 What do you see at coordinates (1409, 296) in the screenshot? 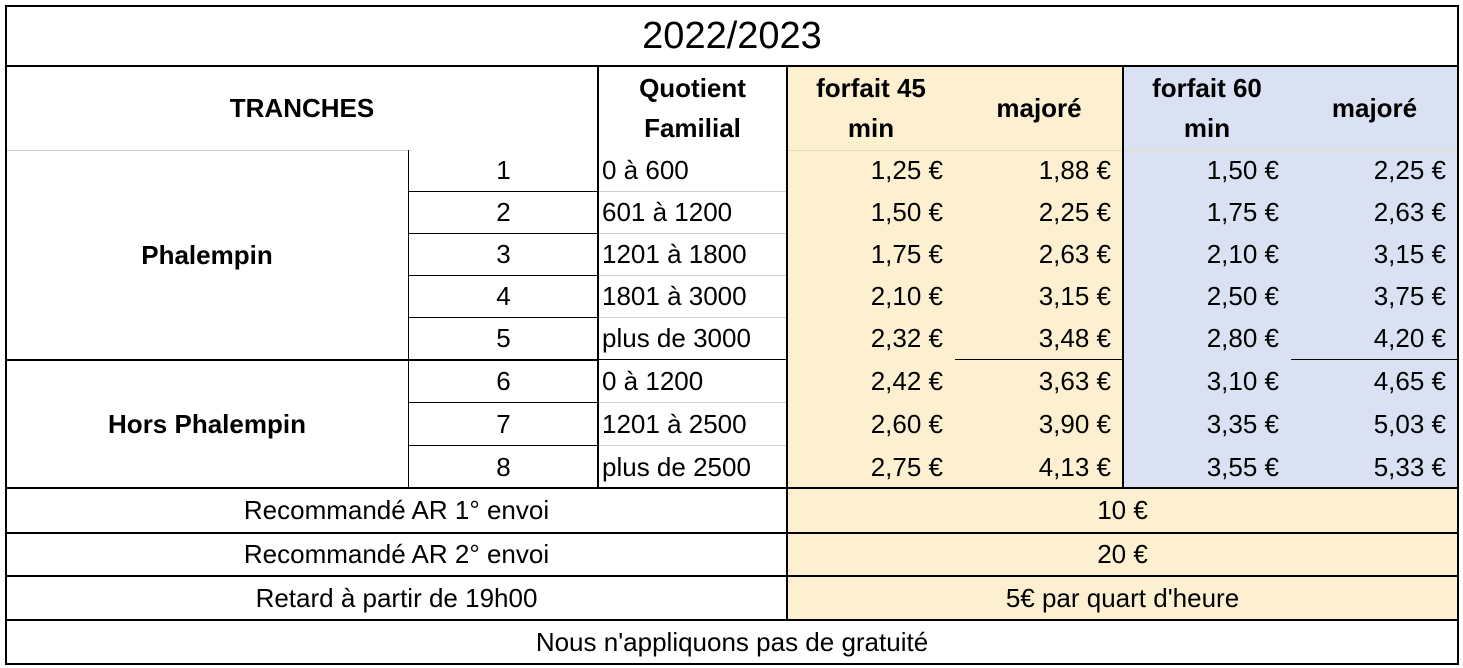
I see `majore60-cell: 3,75 €` at bounding box center [1409, 296].